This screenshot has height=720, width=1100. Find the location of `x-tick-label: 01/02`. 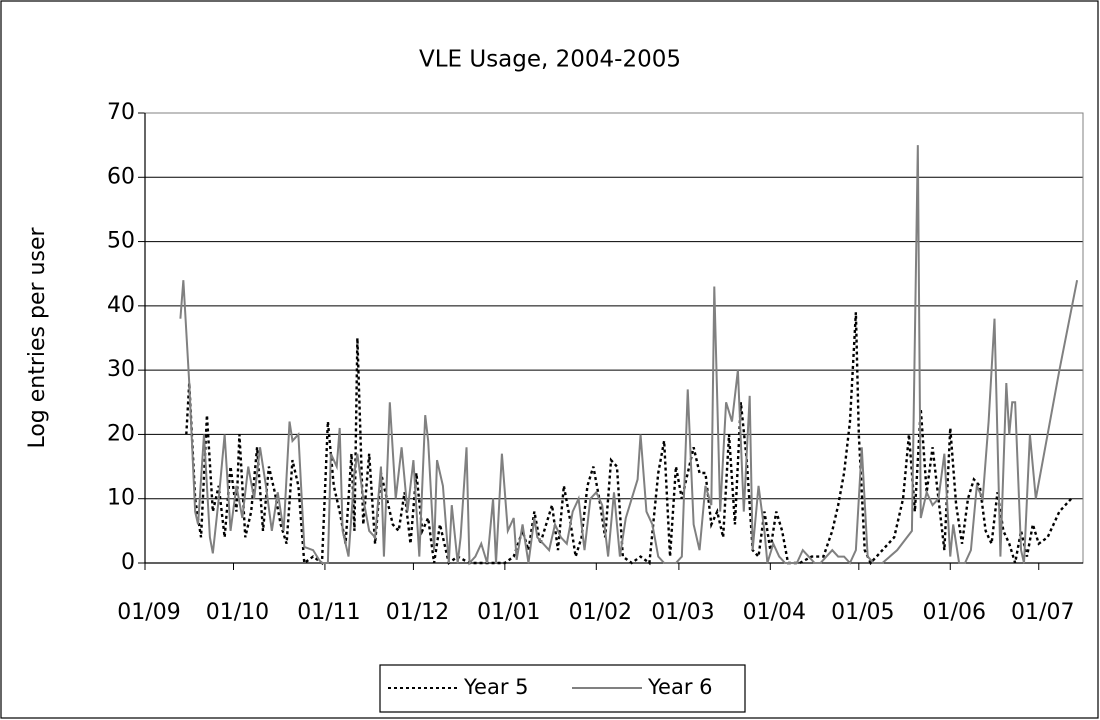

x-tick-label: 01/02 is located at coordinates (600, 612).